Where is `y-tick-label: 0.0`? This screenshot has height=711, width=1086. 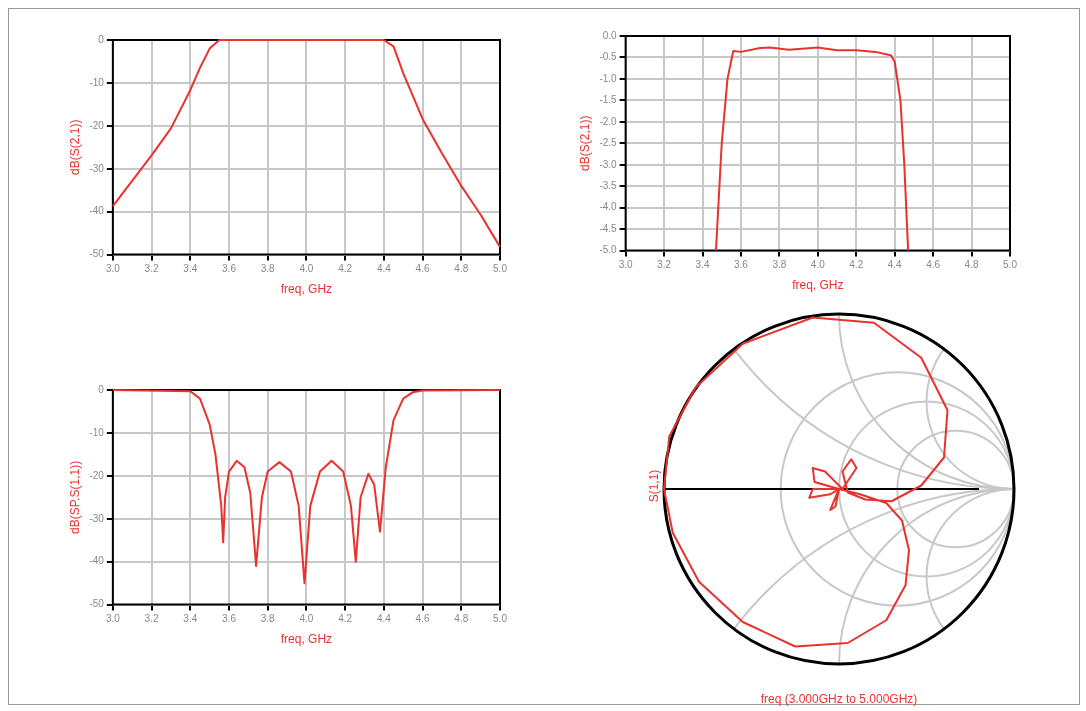
y-tick-label: 0.0 is located at coordinates (610, 35).